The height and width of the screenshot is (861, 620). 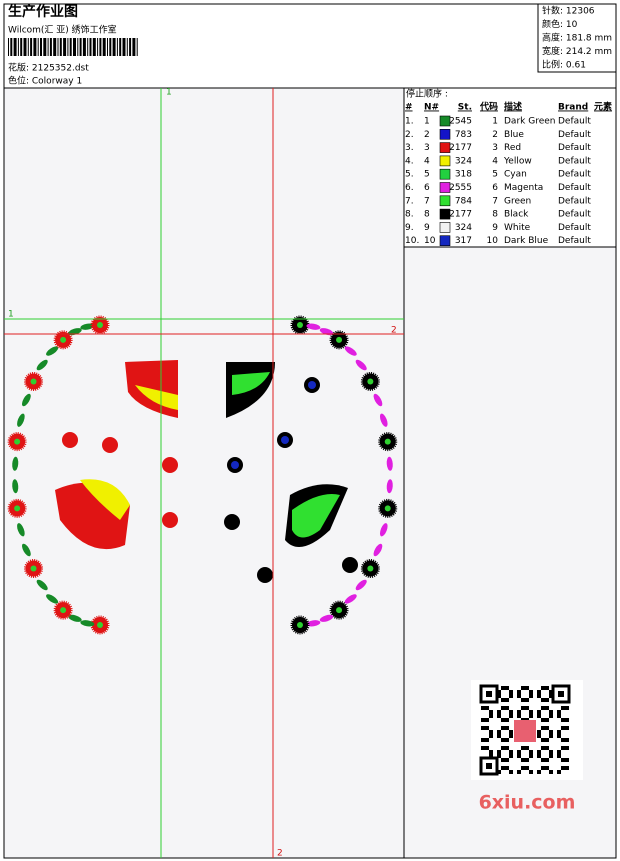 I want to click on table-cell: 9, so click(x=495, y=228).